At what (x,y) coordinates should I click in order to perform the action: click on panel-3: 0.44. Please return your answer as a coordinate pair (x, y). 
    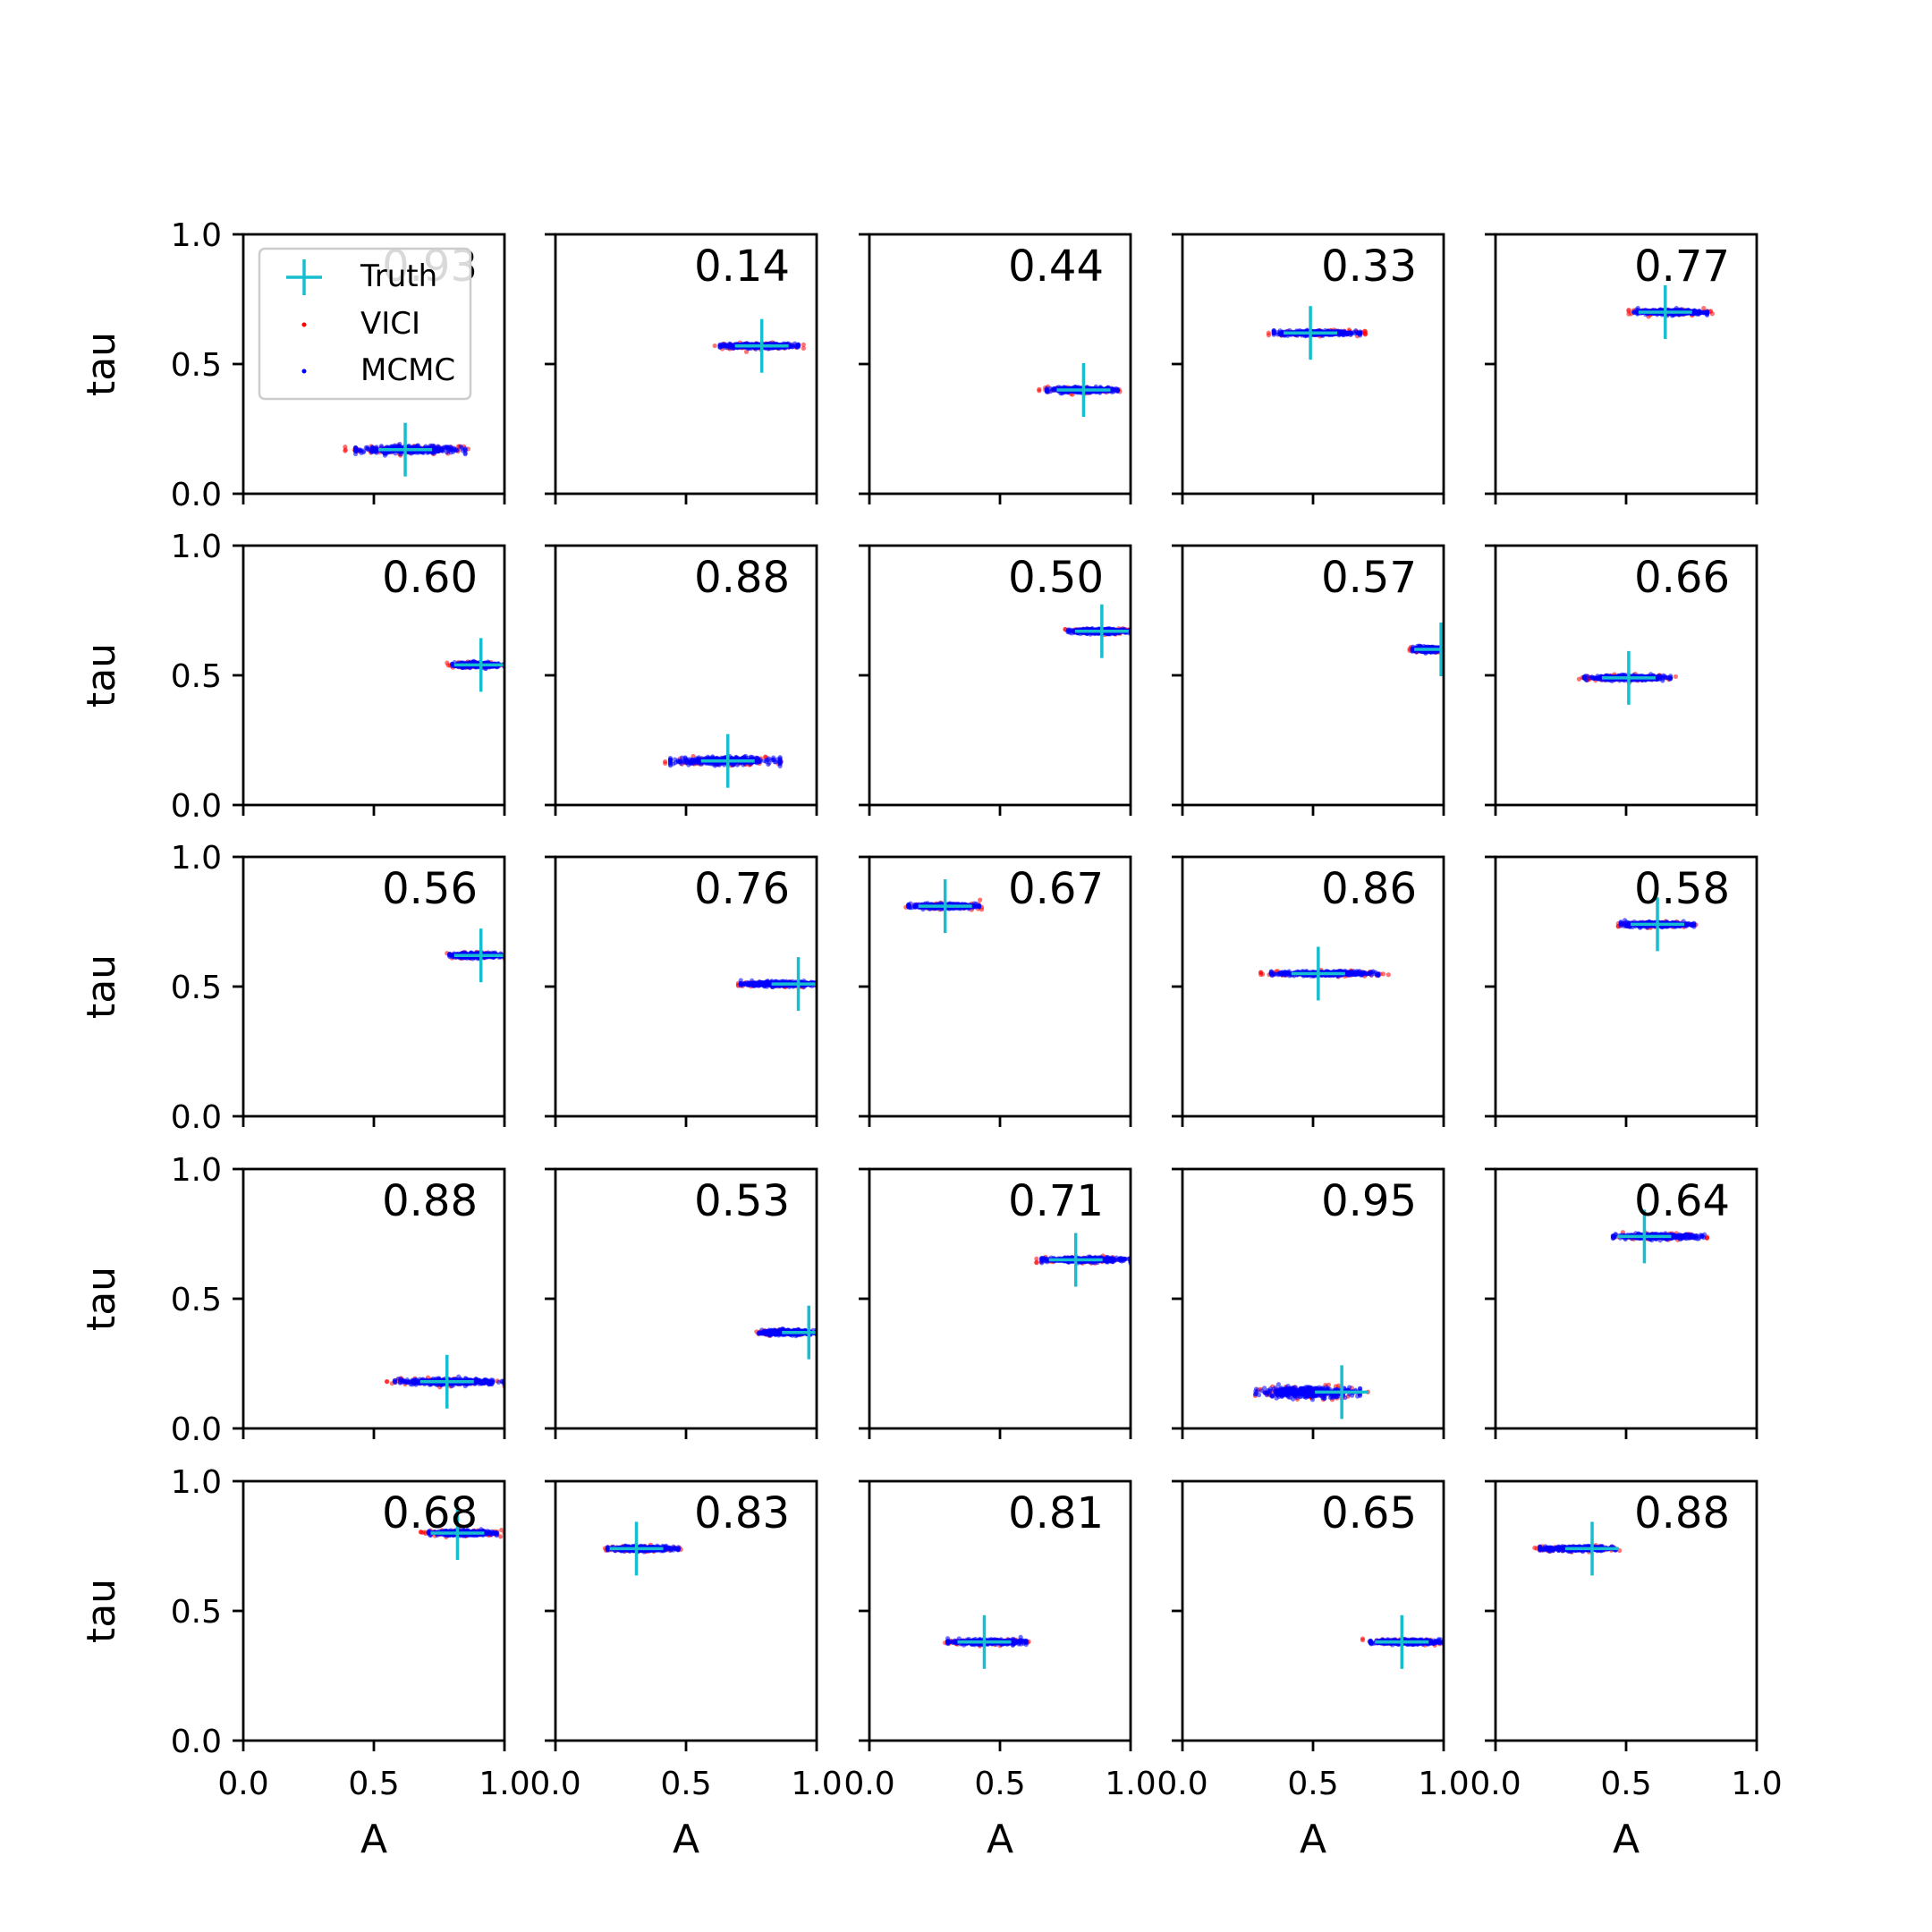
    Looking at the image, I should click on (995, 368).